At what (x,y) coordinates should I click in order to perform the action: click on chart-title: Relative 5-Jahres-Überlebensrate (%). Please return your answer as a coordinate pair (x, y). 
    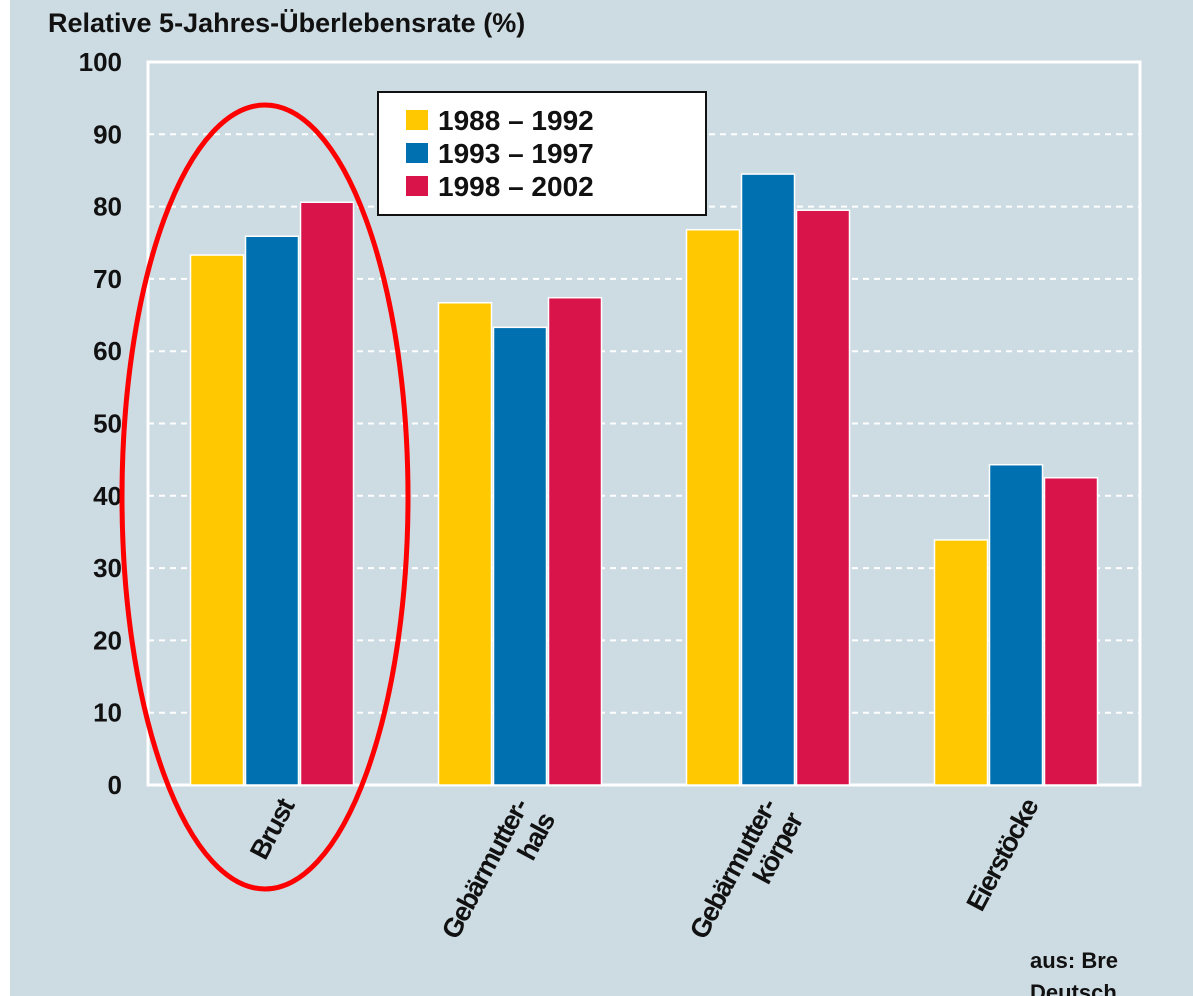
    Looking at the image, I should click on (286, 23).